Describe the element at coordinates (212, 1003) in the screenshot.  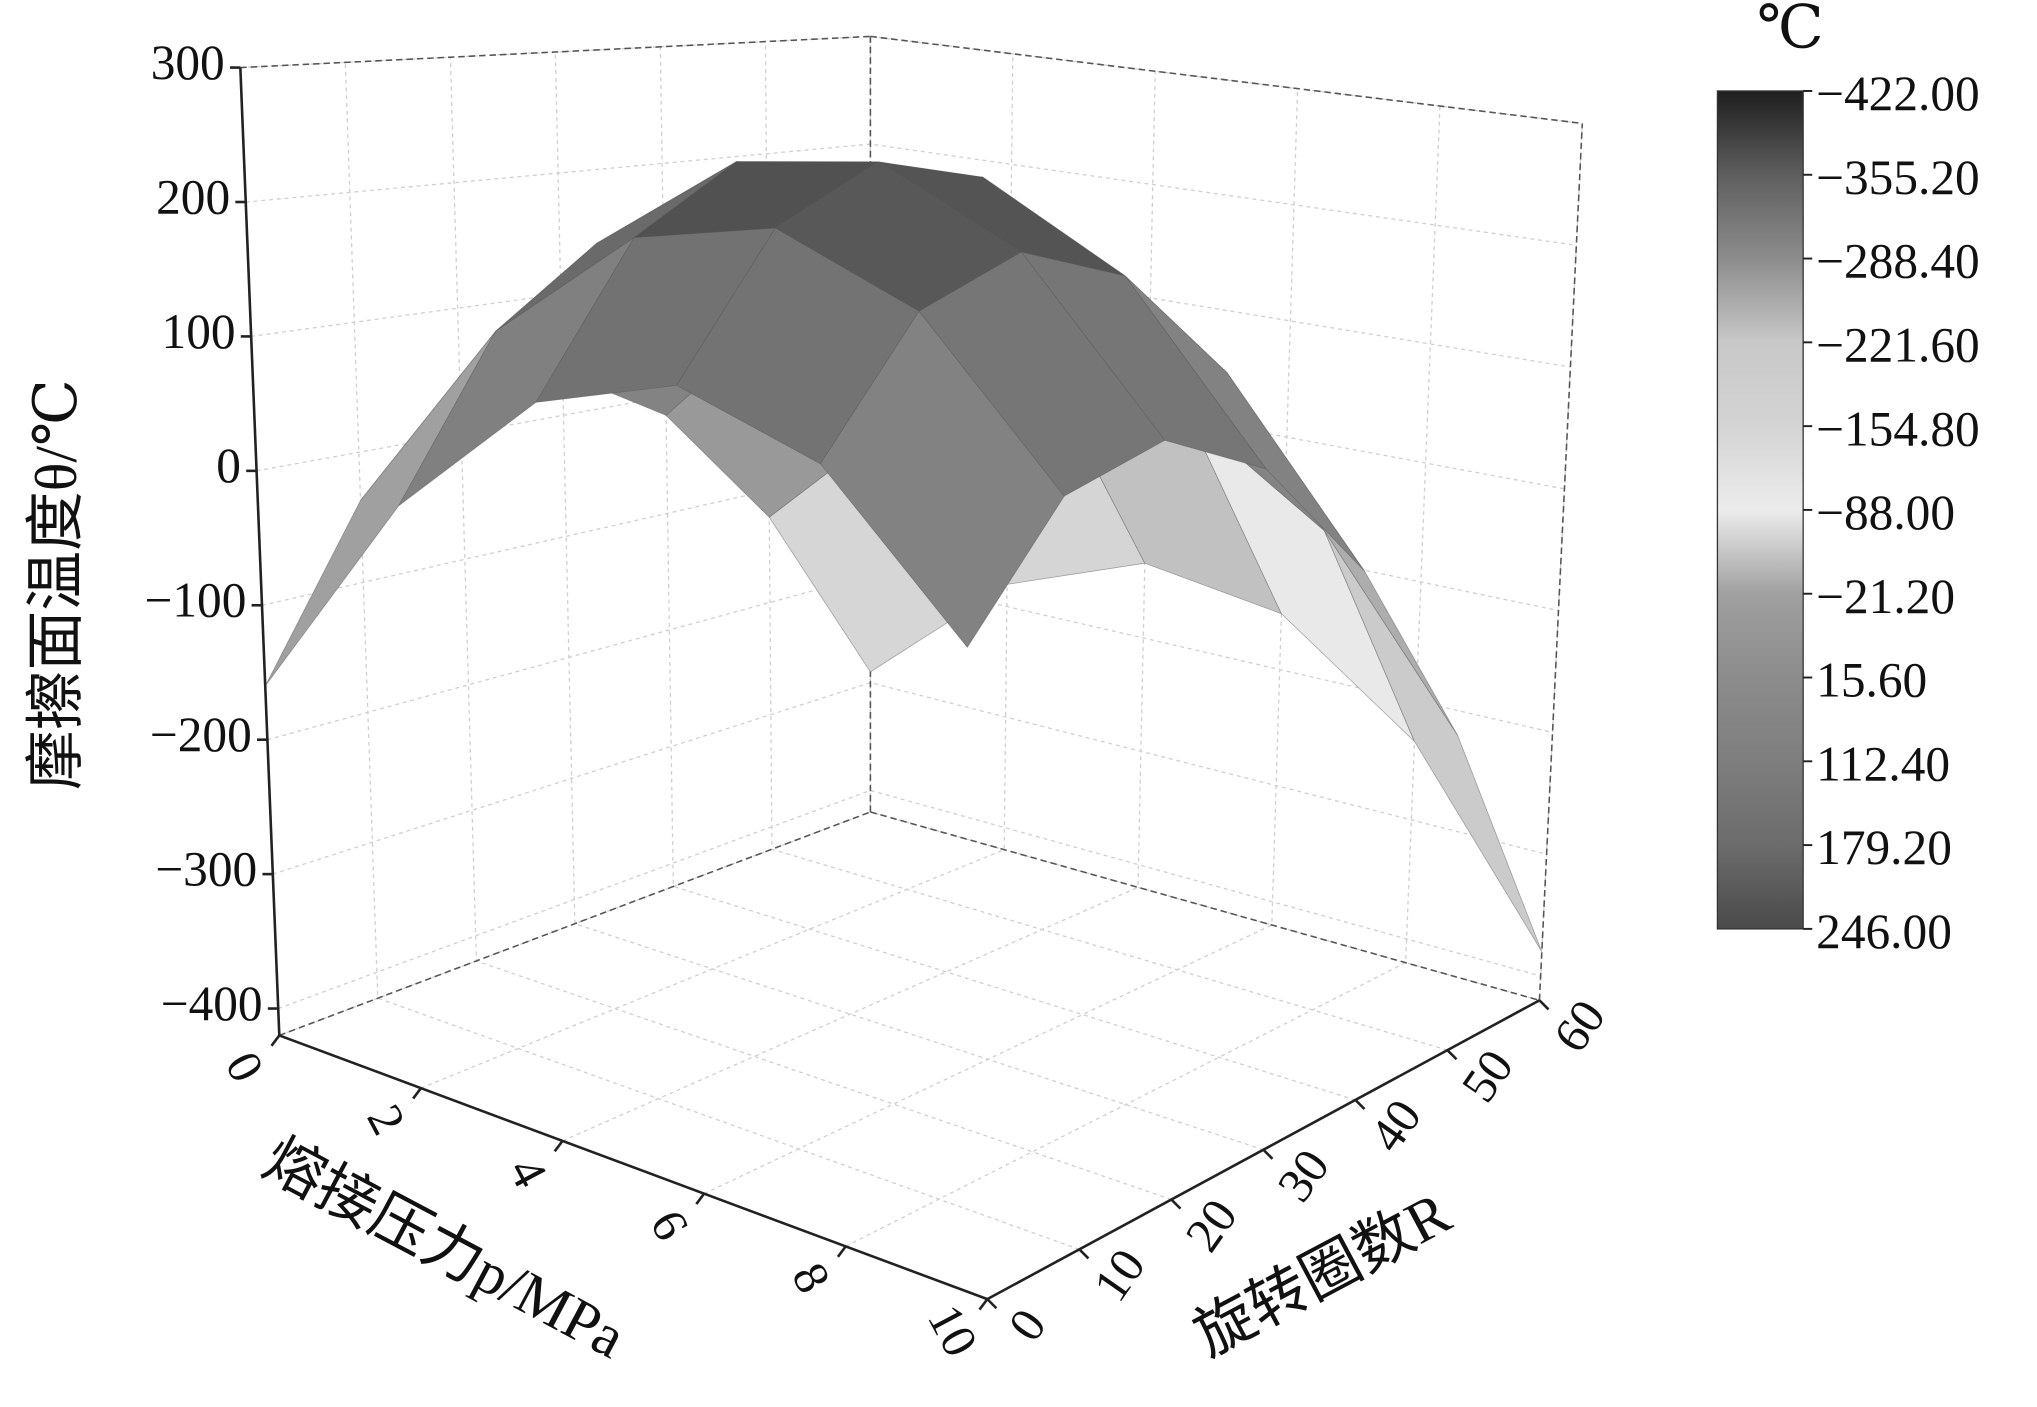
I see `z-tick-label: −400` at that location.